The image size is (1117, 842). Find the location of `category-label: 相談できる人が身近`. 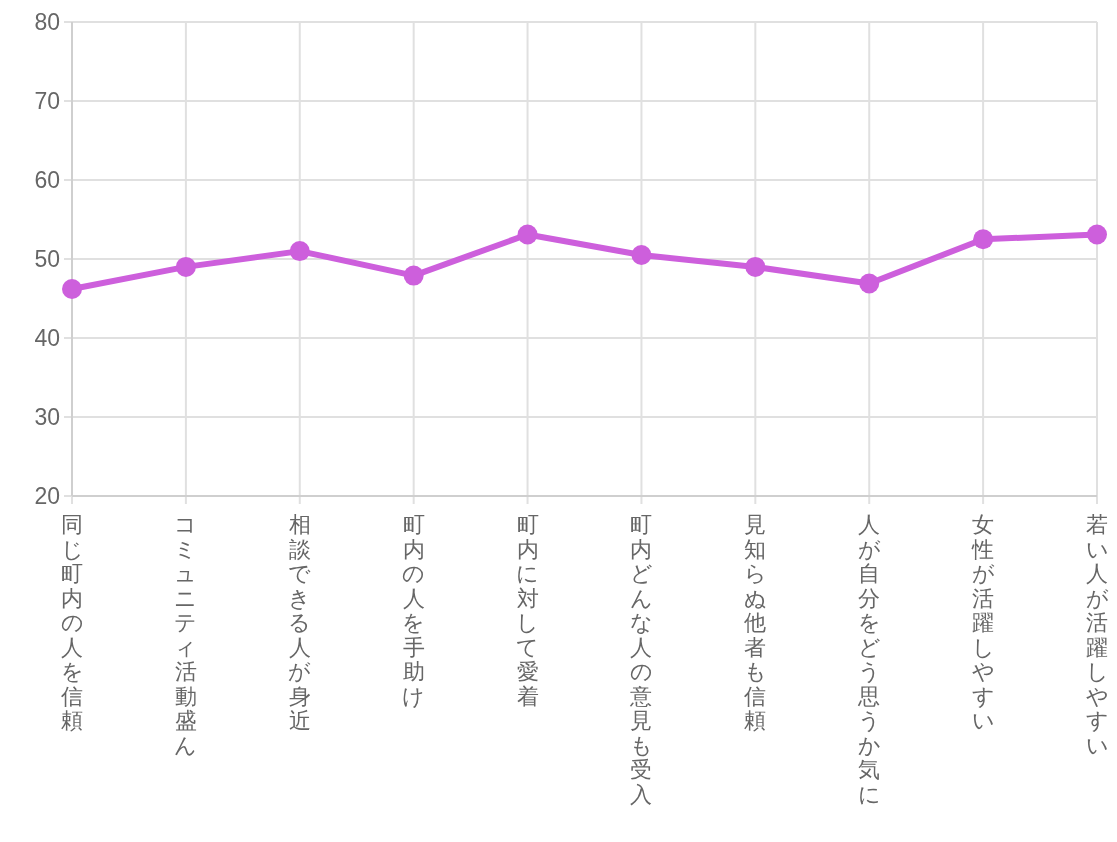

category-label: 相談できる人が身近 is located at coordinates (300, 622).